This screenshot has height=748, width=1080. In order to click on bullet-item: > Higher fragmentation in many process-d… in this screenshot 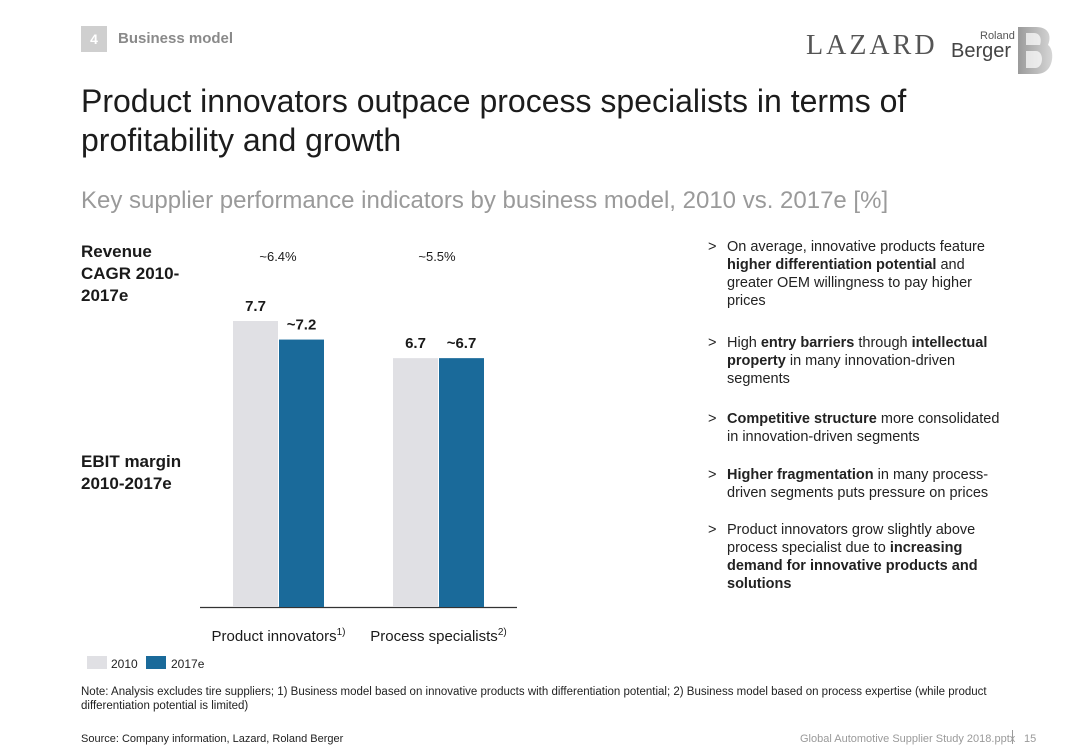, I will do `click(858, 486)`.